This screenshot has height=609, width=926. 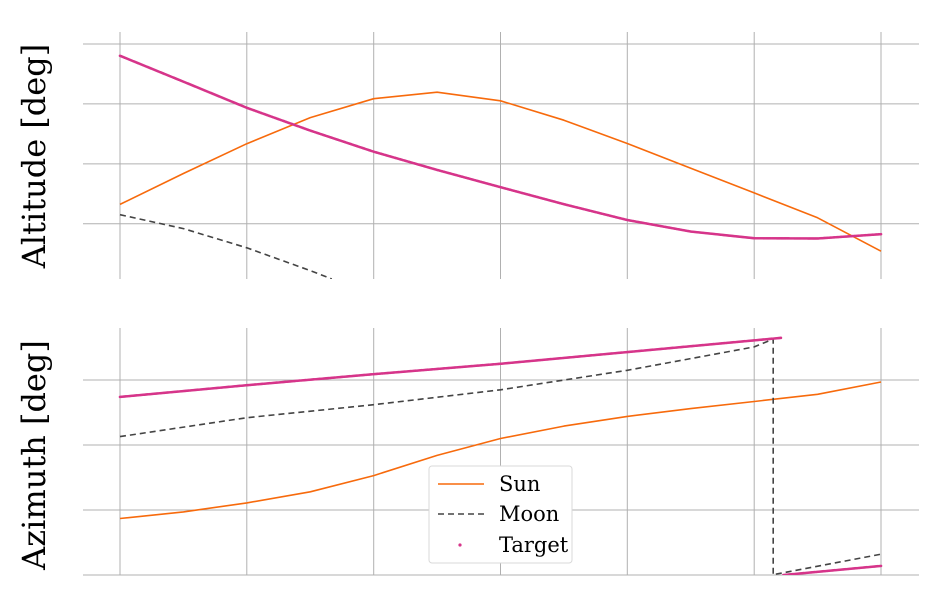 I want to click on legend-target-label: Target, so click(x=534, y=545).